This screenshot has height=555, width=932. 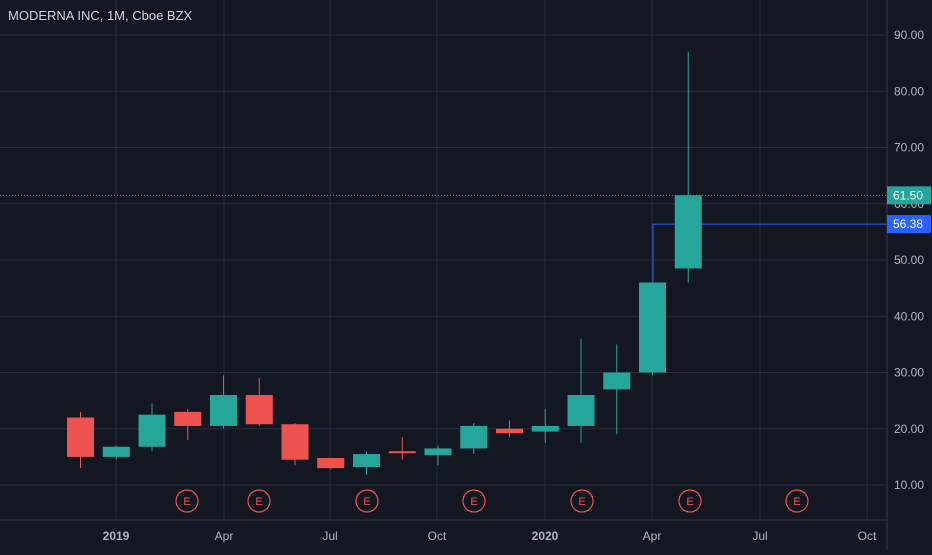 I want to click on level-line, so click(x=769, y=253).